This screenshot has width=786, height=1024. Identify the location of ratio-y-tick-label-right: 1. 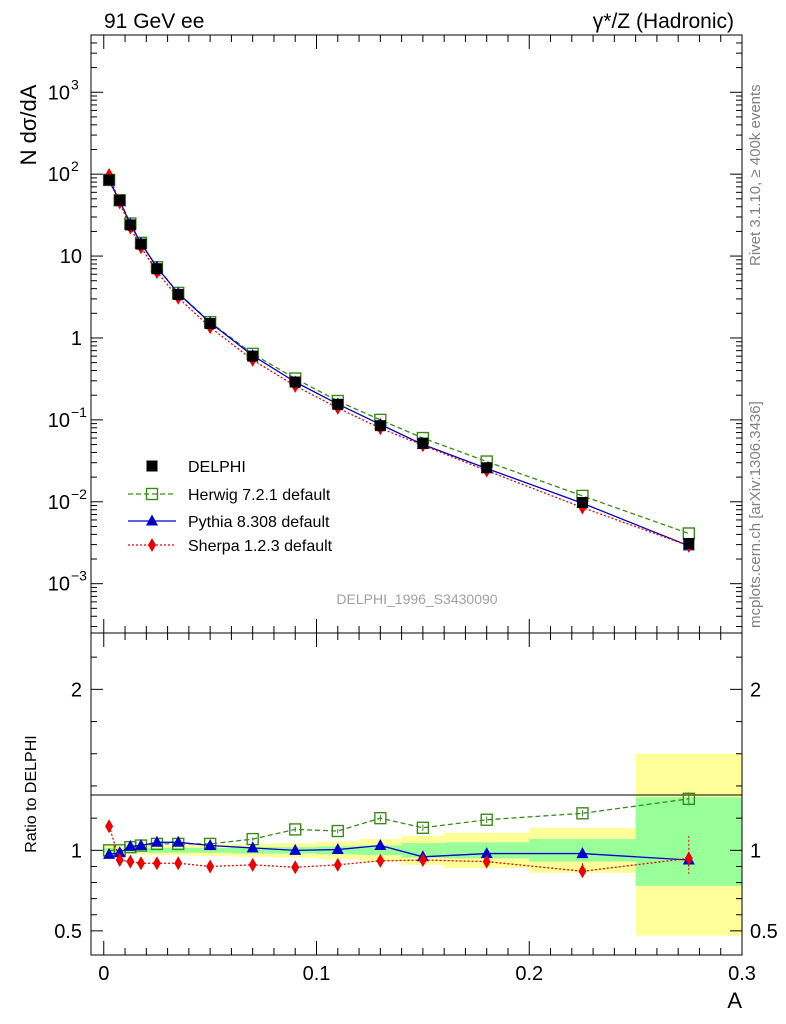
(755, 851).